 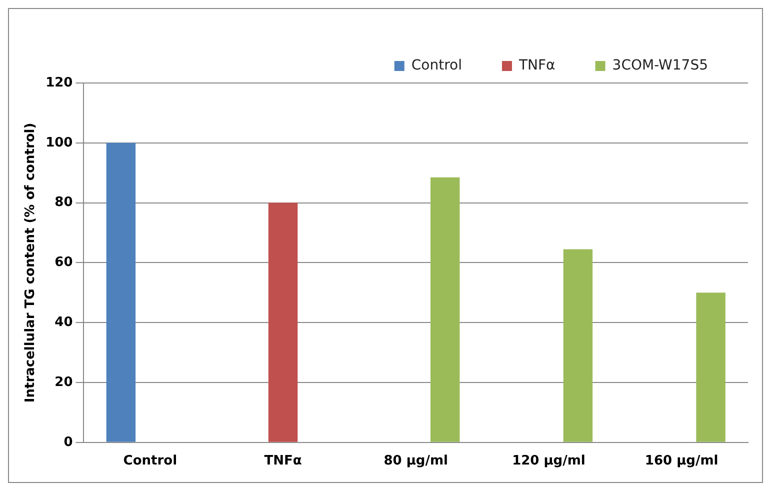 I want to click on x-tick-label: Control, so click(x=150, y=461).